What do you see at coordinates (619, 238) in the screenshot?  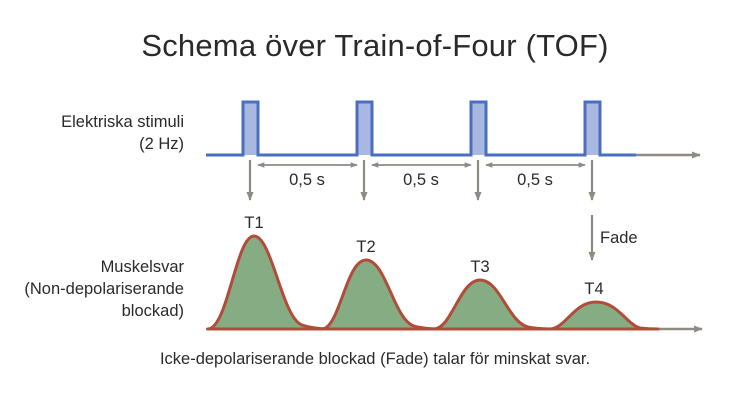 I see `fade-label: Fade` at bounding box center [619, 238].